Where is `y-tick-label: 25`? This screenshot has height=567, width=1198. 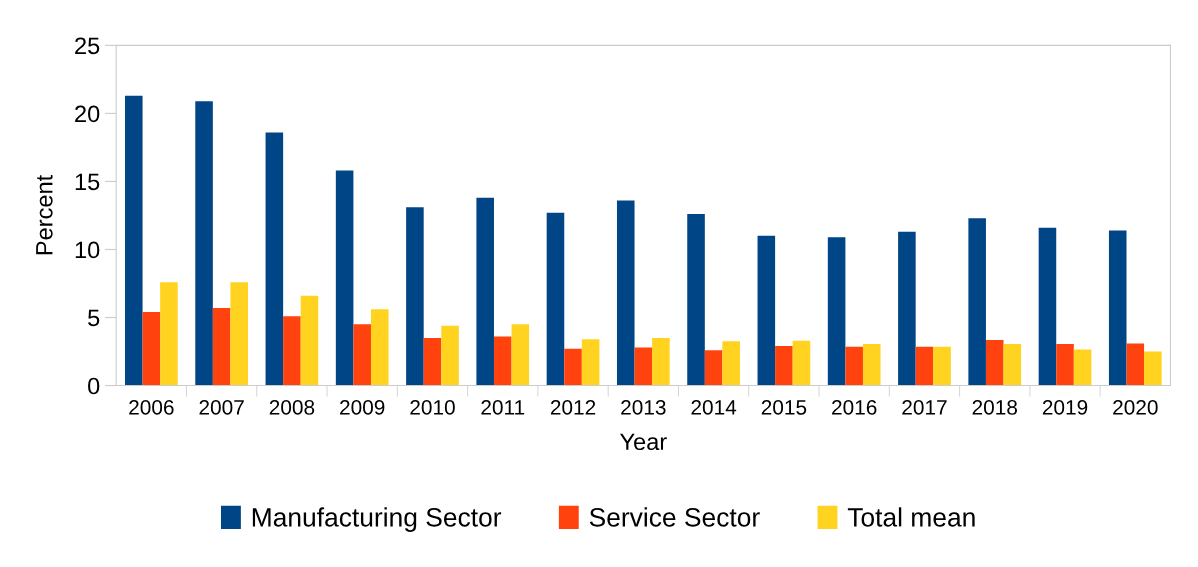
y-tick-label: 25 is located at coordinates (87, 46).